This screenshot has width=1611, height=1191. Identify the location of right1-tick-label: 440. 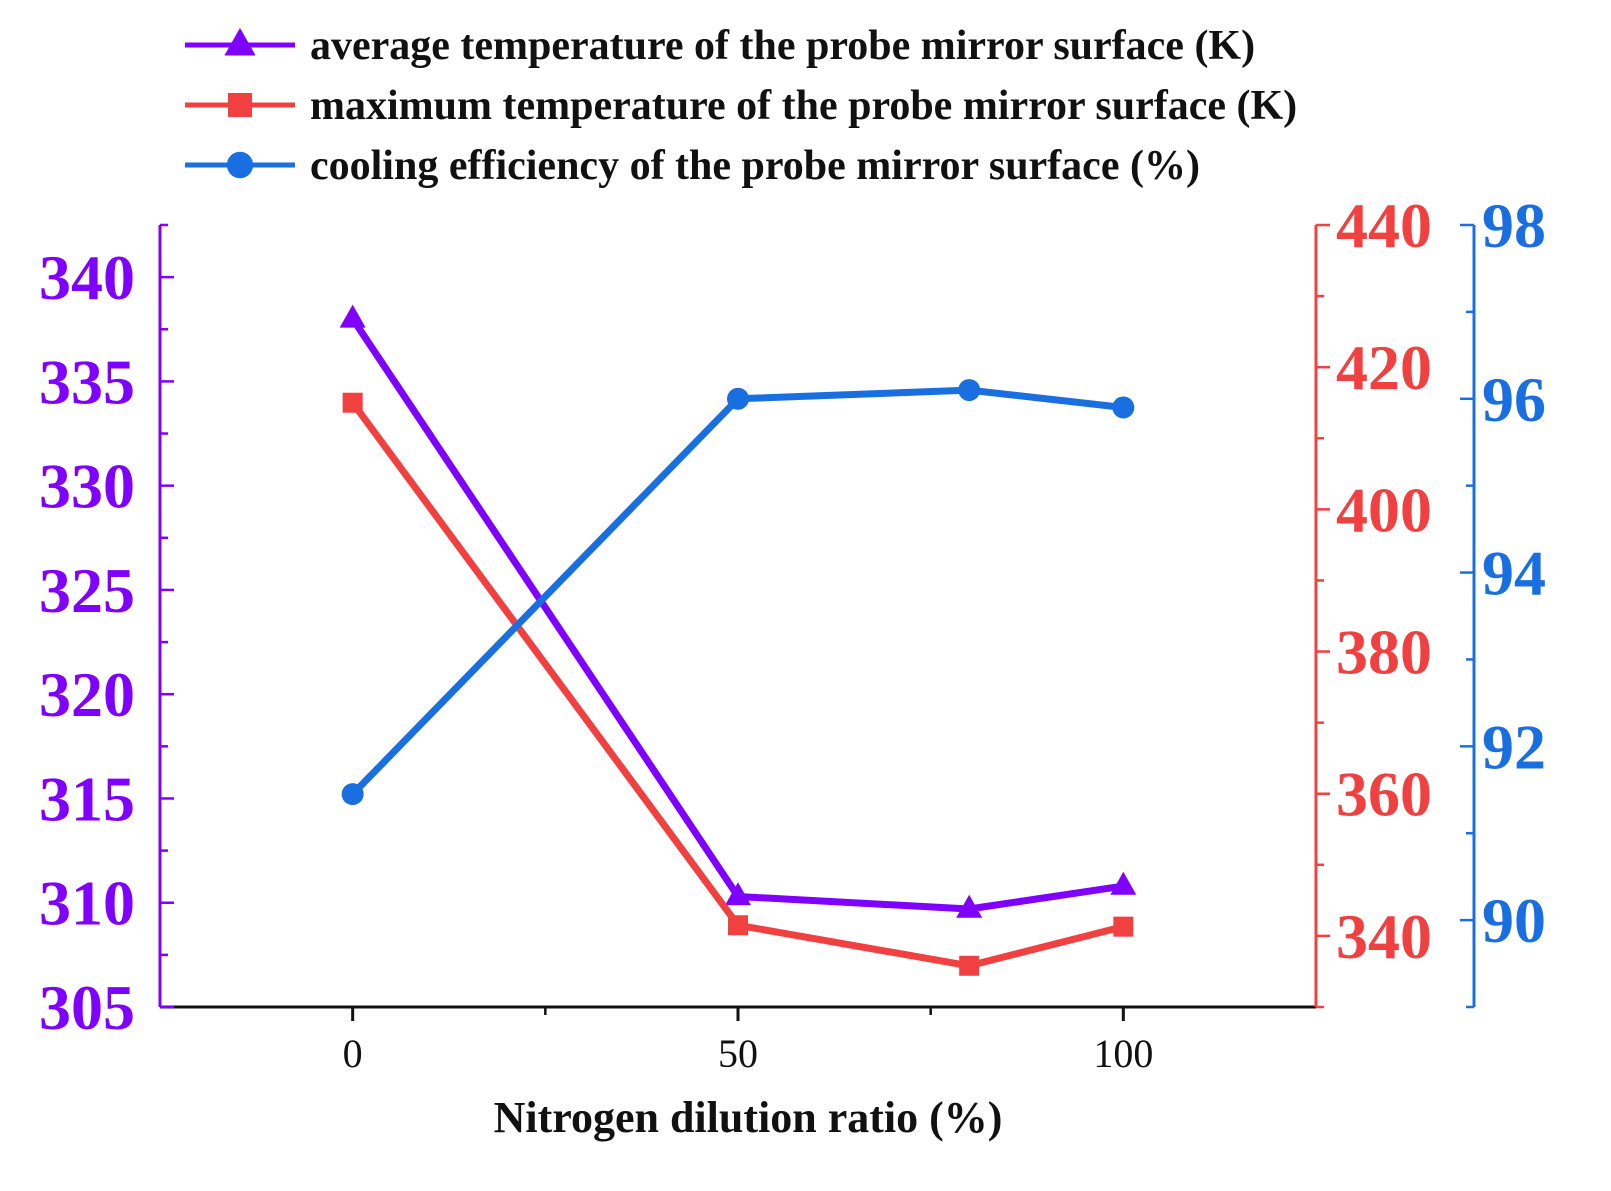
(1384, 225).